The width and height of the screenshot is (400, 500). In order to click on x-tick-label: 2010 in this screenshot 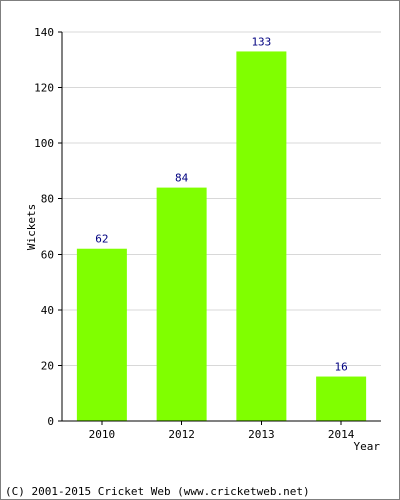, I will do `click(102, 434)`.